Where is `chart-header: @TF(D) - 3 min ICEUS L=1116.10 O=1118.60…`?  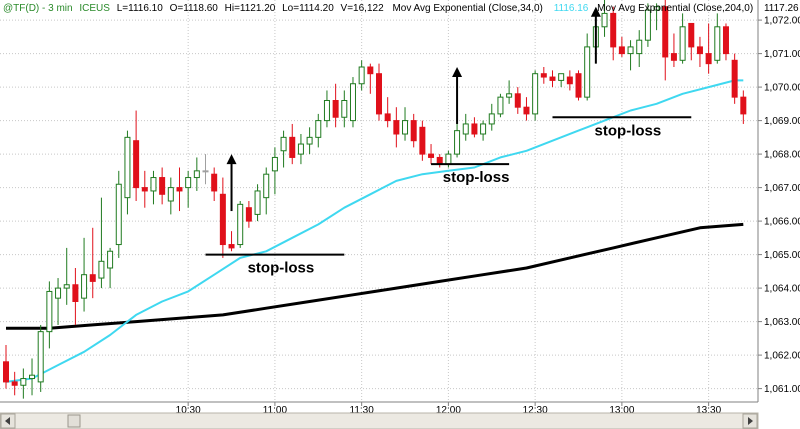
chart-header: @TF(D) - 3 min ICEUS L=1116.10 O=1118.60… is located at coordinates (401, 8).